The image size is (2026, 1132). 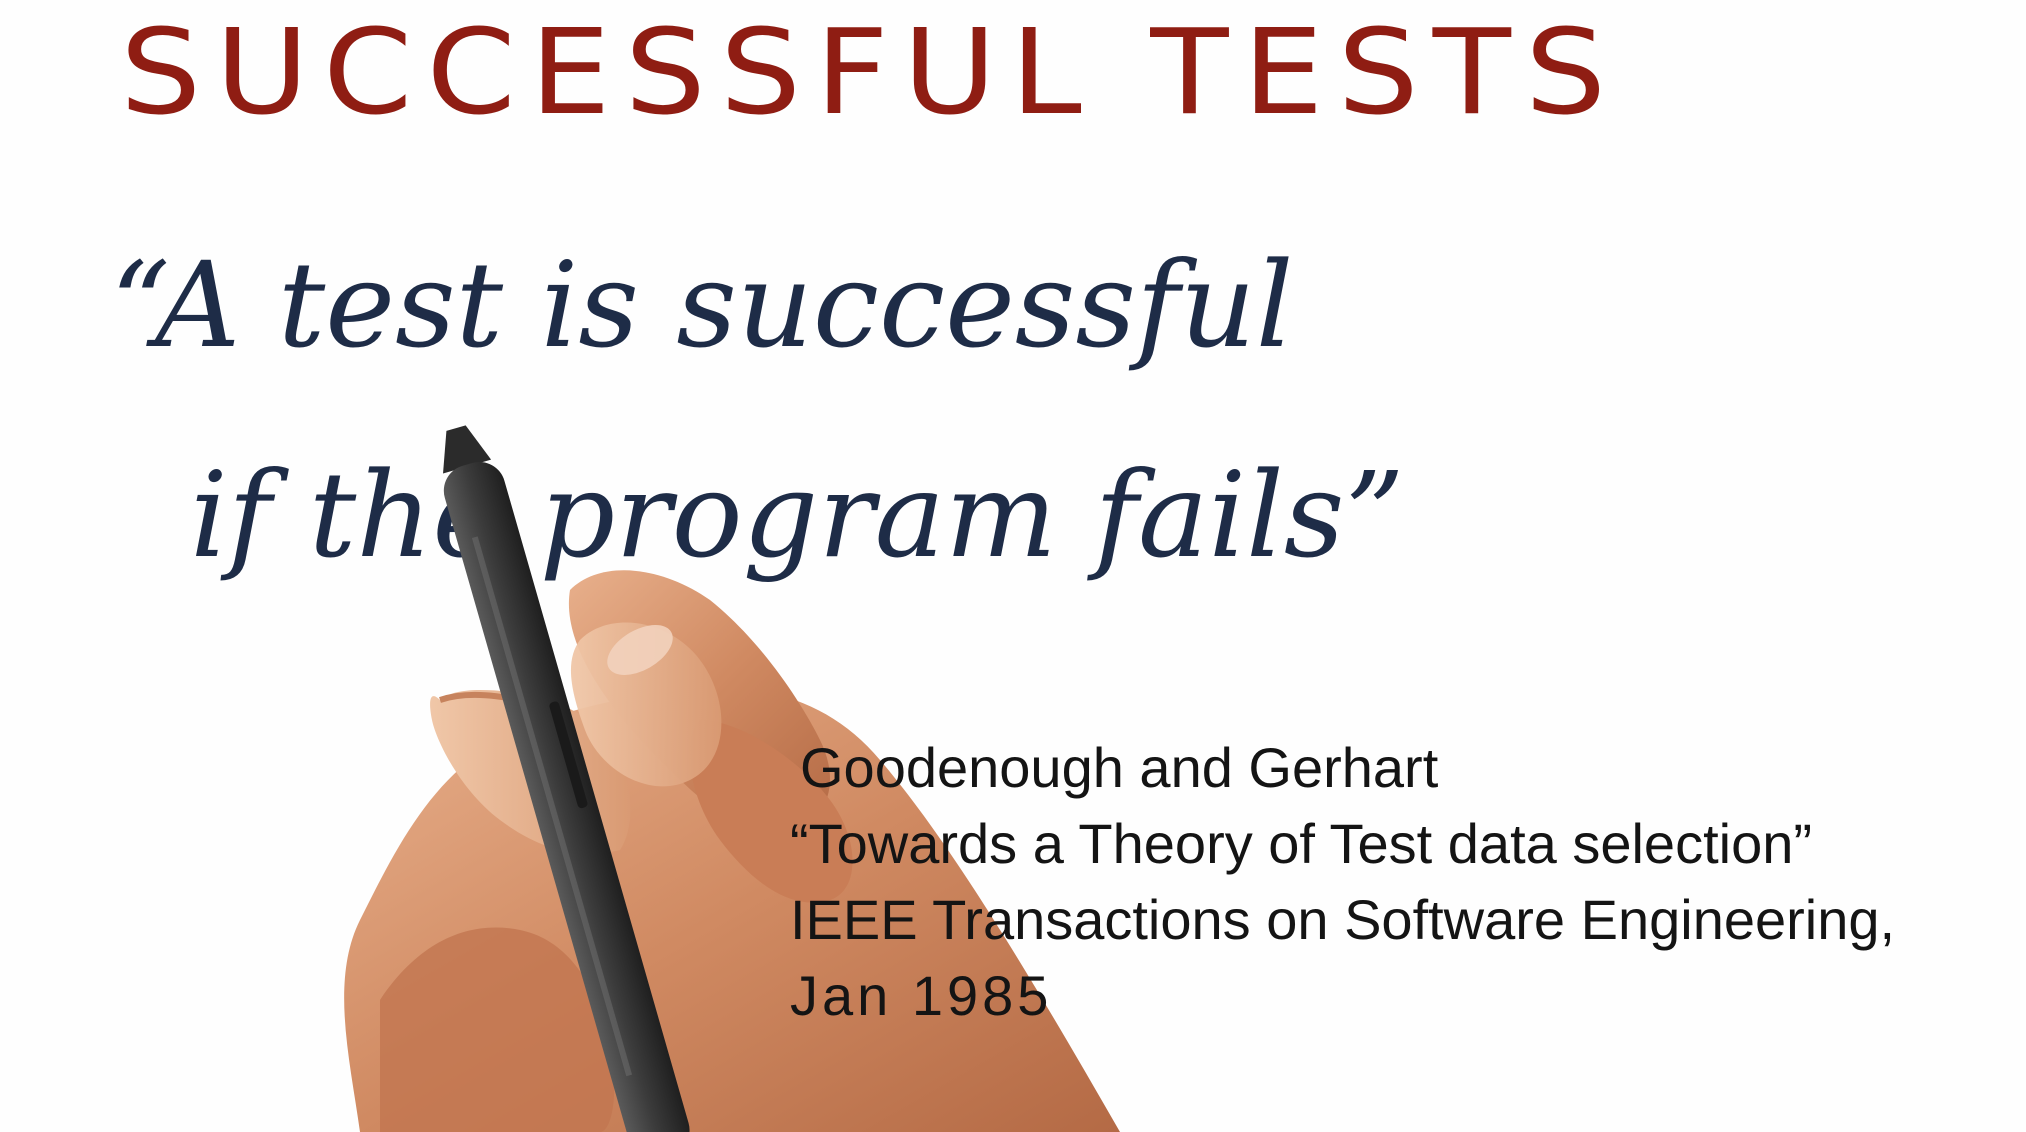 I want to click on stylus-pen, so click(x=566, y=778).